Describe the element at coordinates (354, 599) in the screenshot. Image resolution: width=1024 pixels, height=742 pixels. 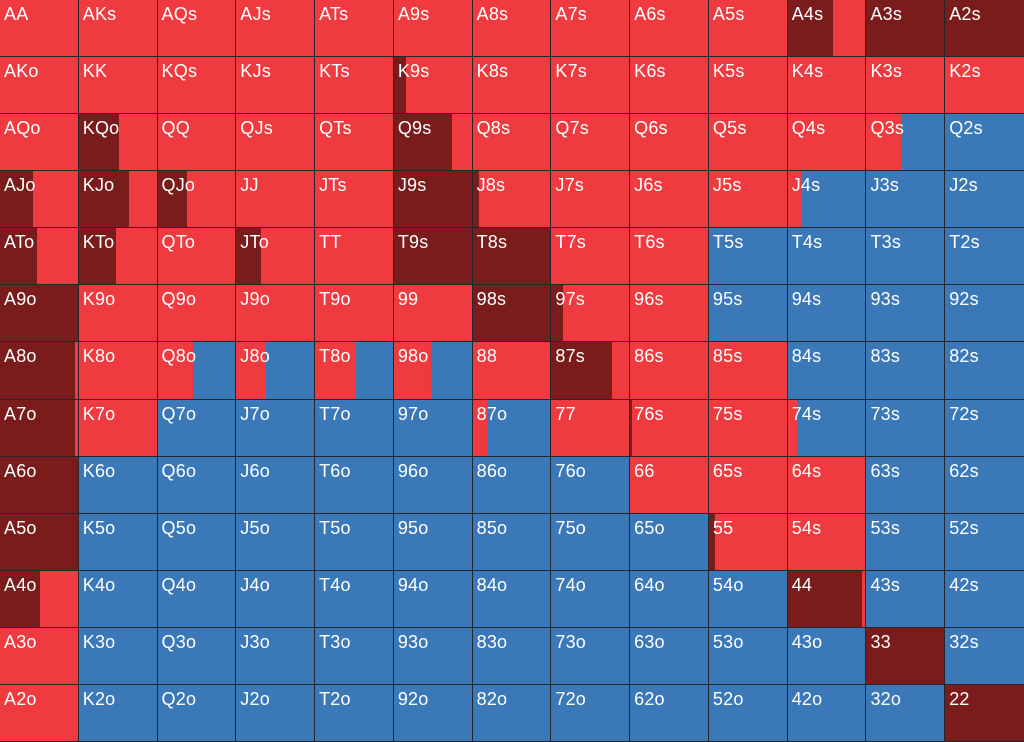
I see `hand-cell: T4o` at that location.